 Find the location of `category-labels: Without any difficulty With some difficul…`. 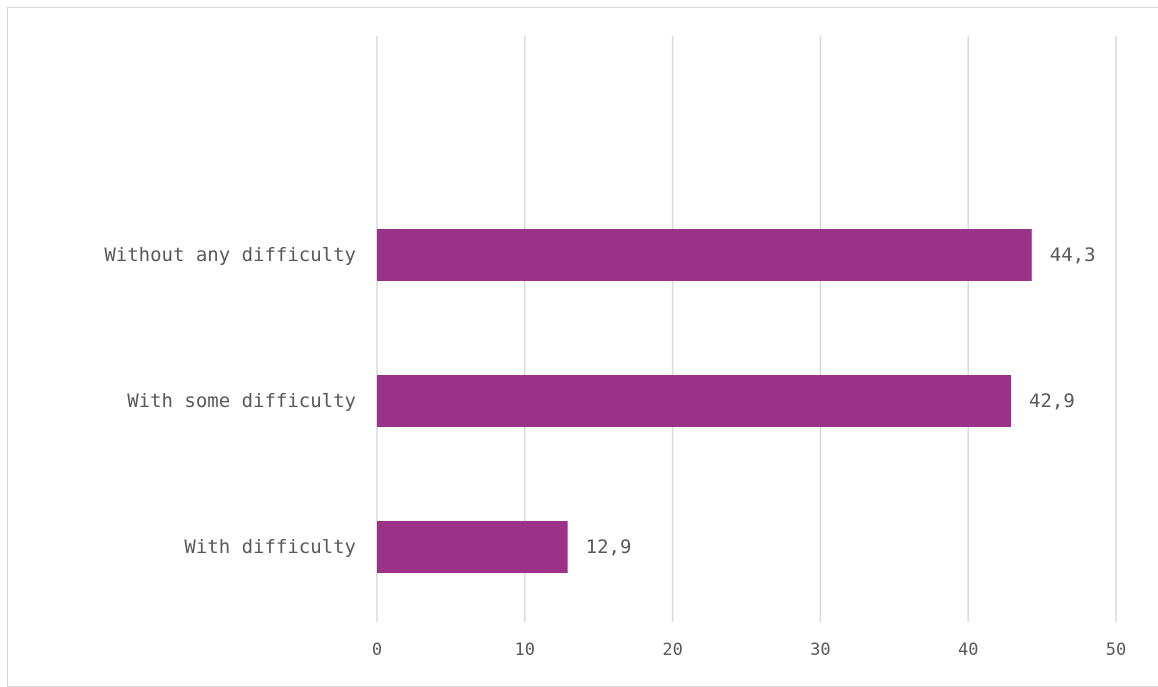

category-labels: Without any difficulty With some difficul… is located at coordinates (230, 401).